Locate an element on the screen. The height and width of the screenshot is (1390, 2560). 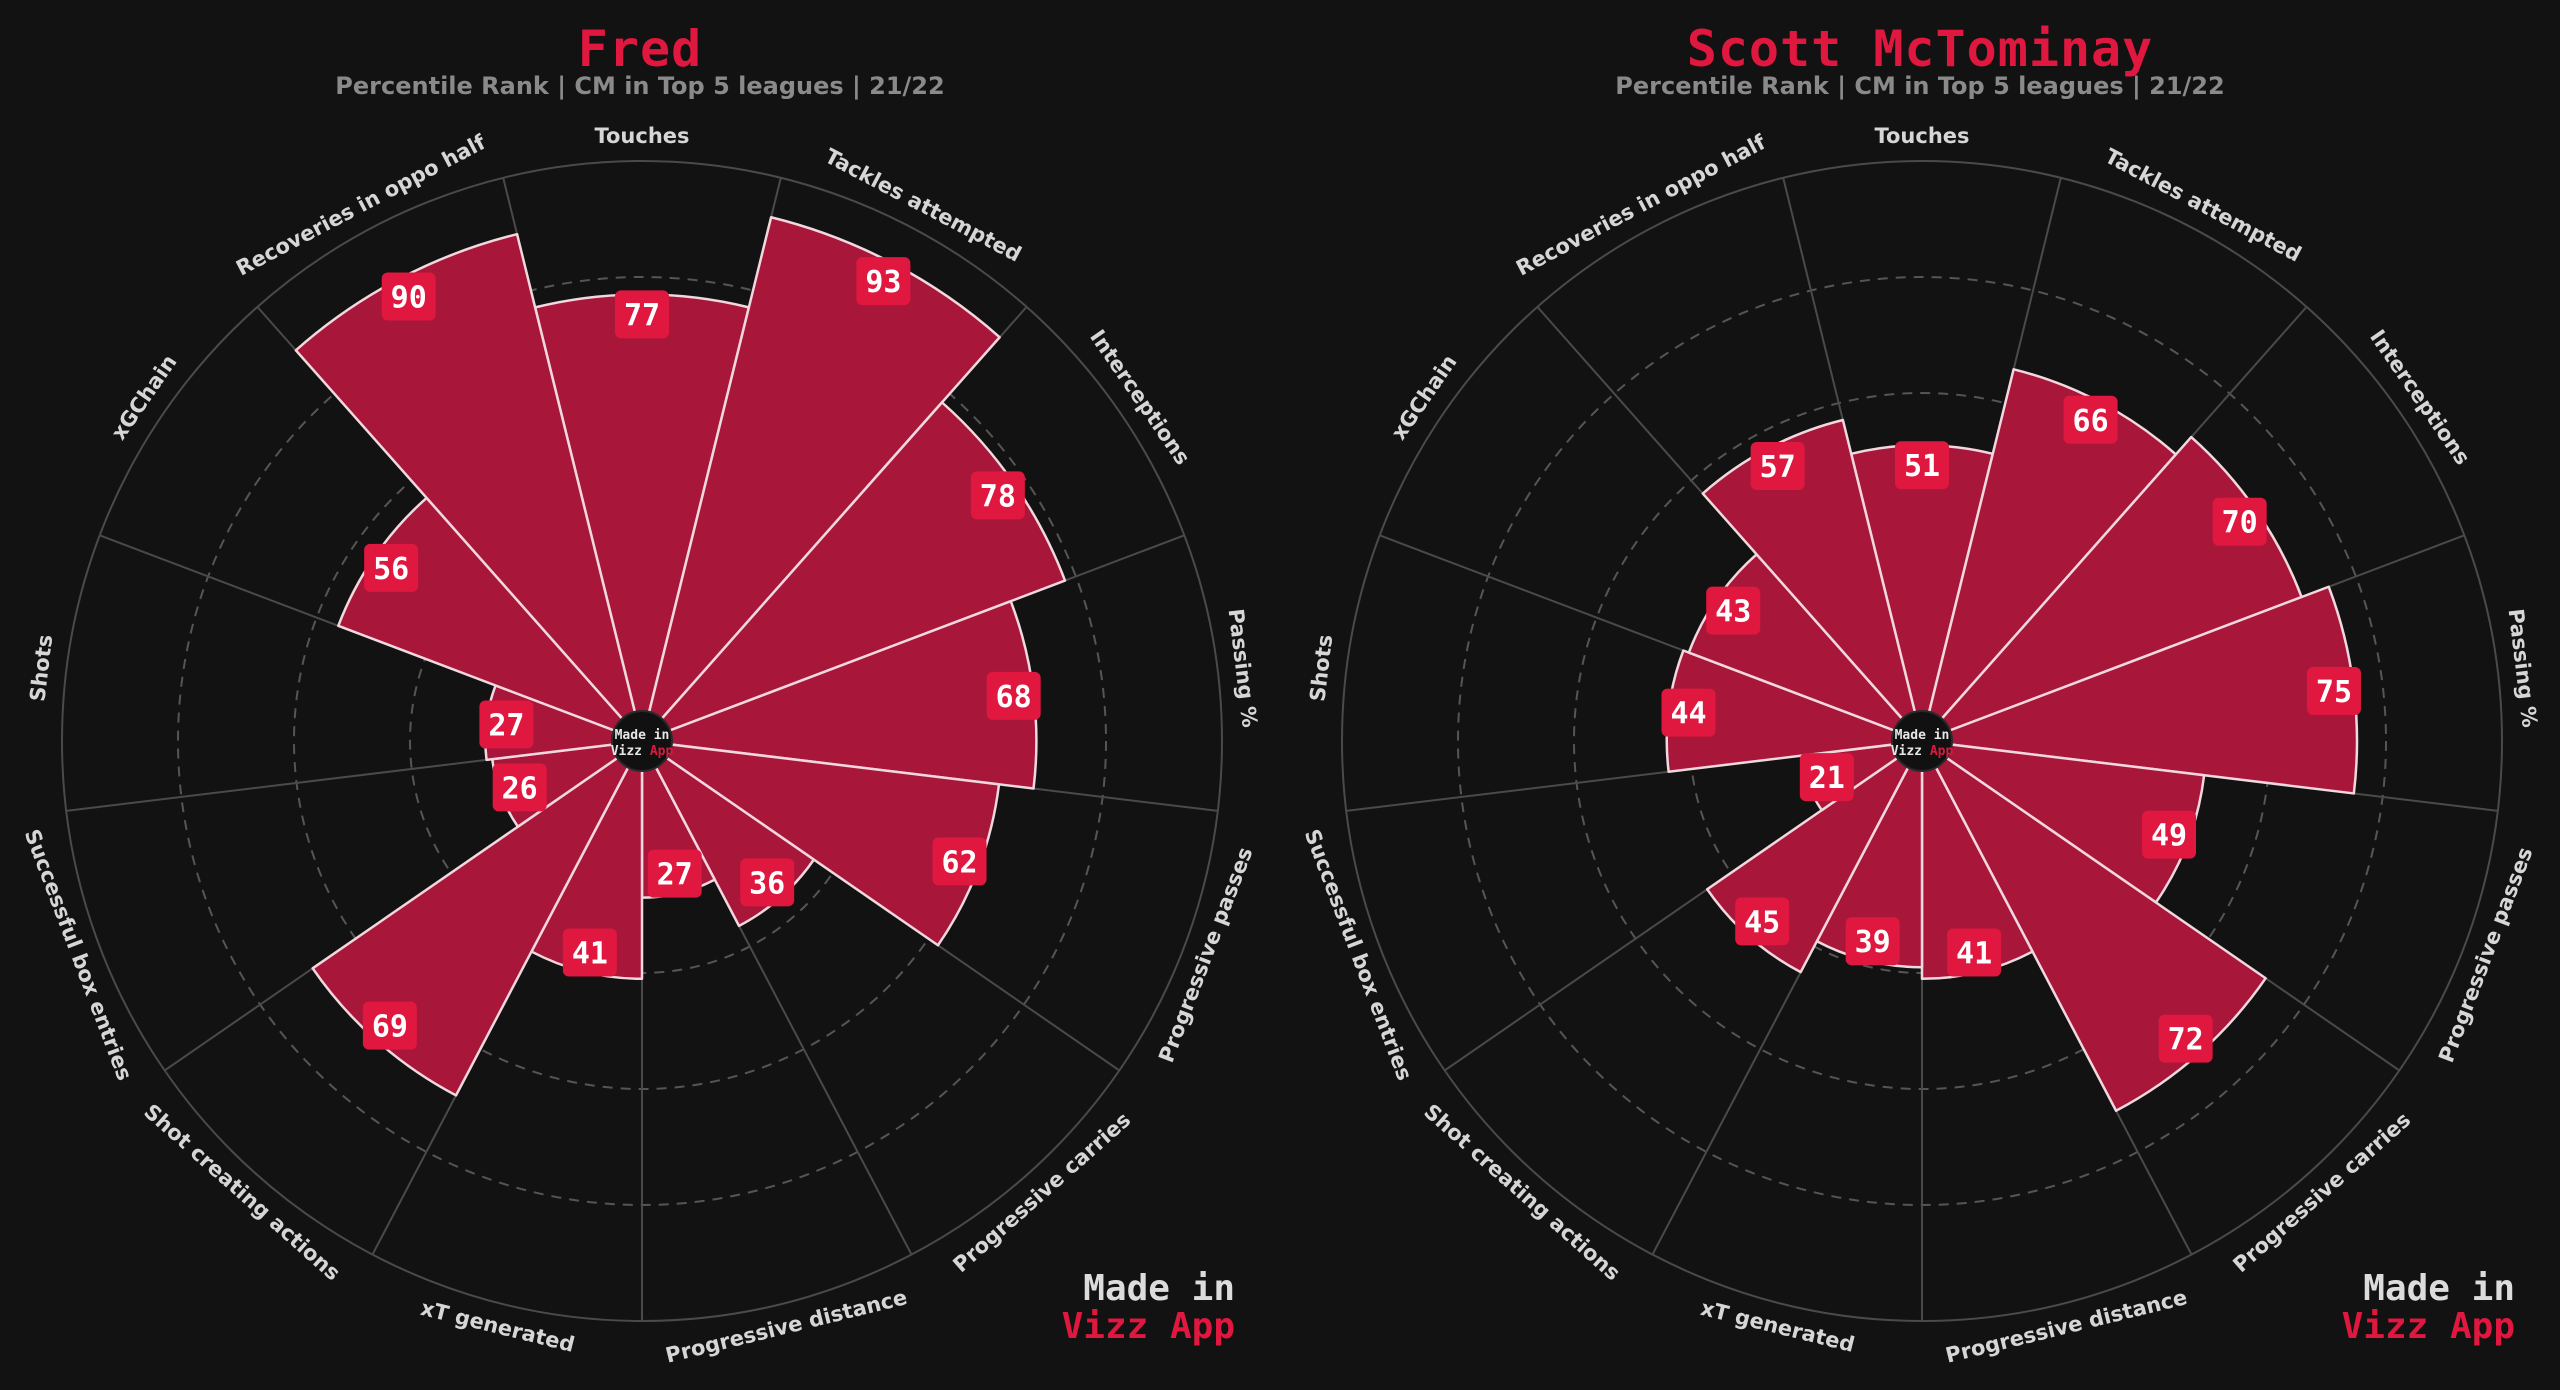
value-label-text: 78 is located at coordinates (998, 496).